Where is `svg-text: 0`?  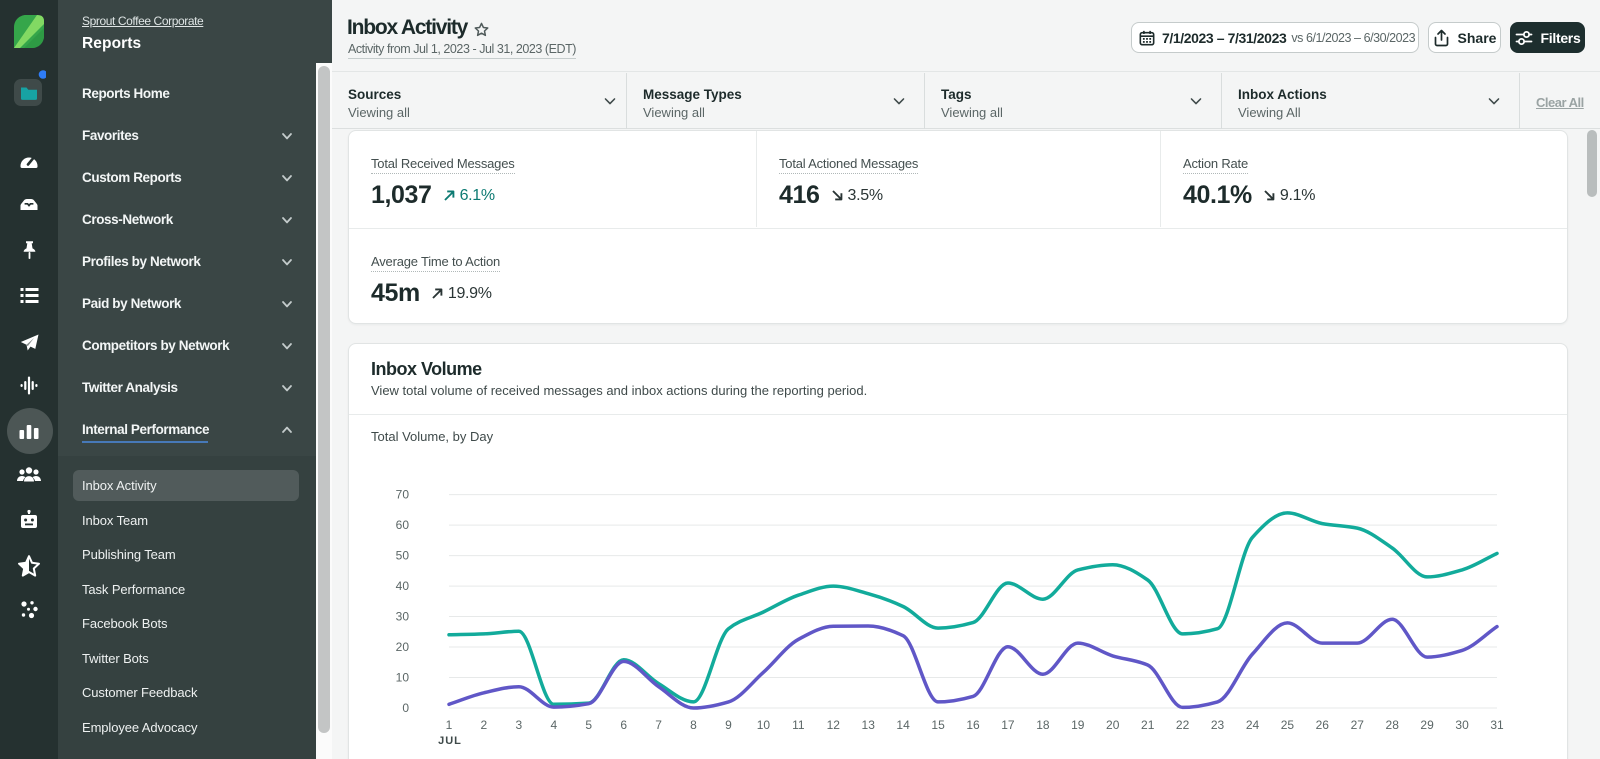
svg-text: 0 is located at coordinates (405, 708).